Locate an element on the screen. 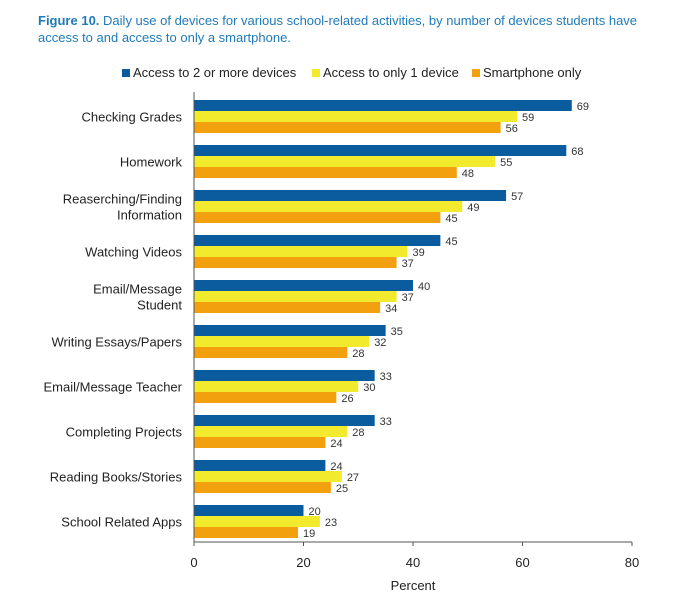  value-label-1-1: 69 is located at coordinates (583, 107).